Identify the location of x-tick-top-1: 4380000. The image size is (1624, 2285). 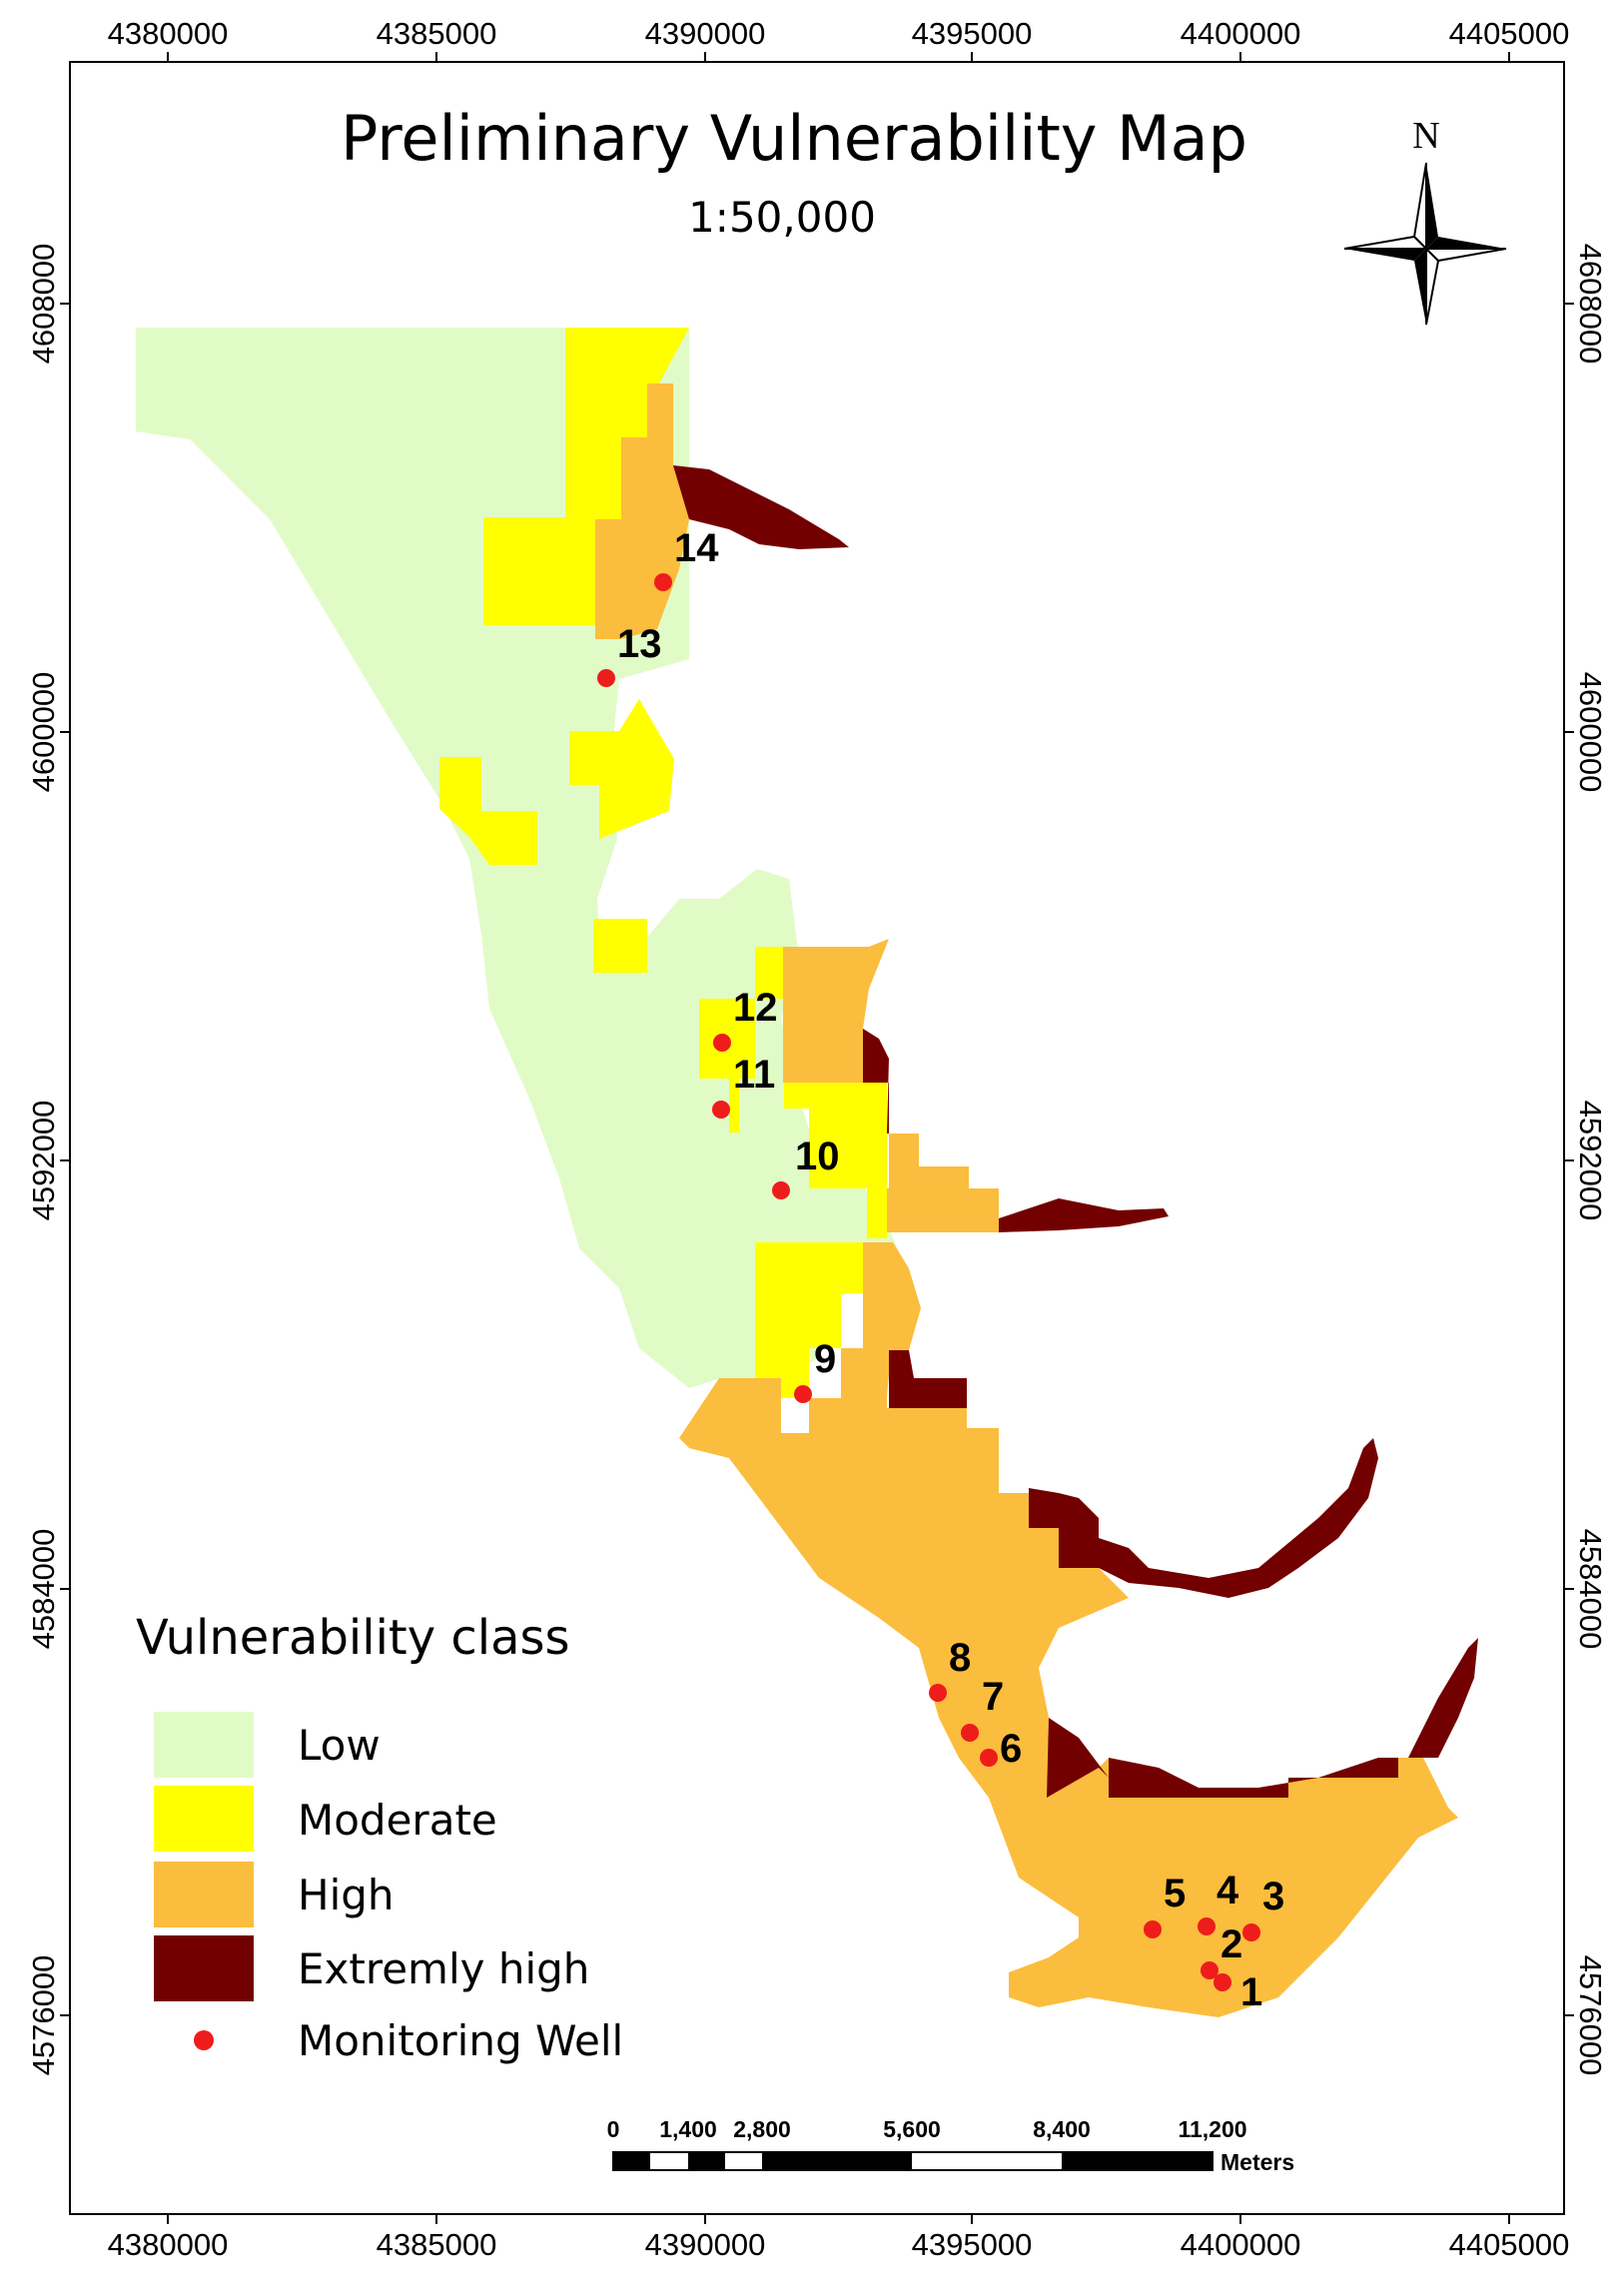
(168, 33).